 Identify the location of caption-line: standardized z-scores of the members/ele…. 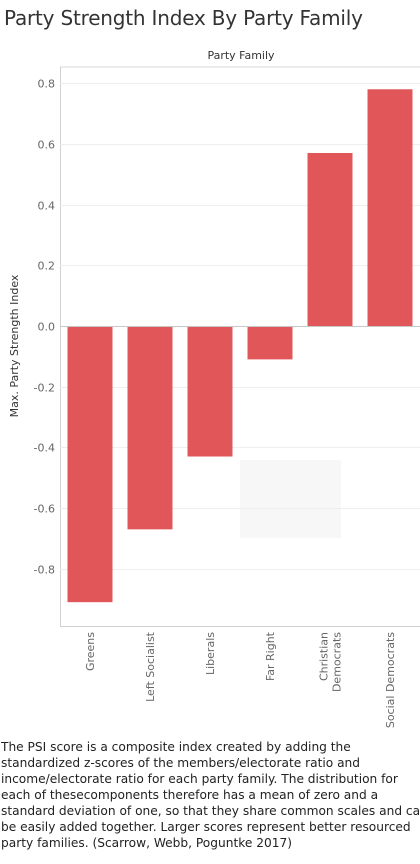
(181, 763).